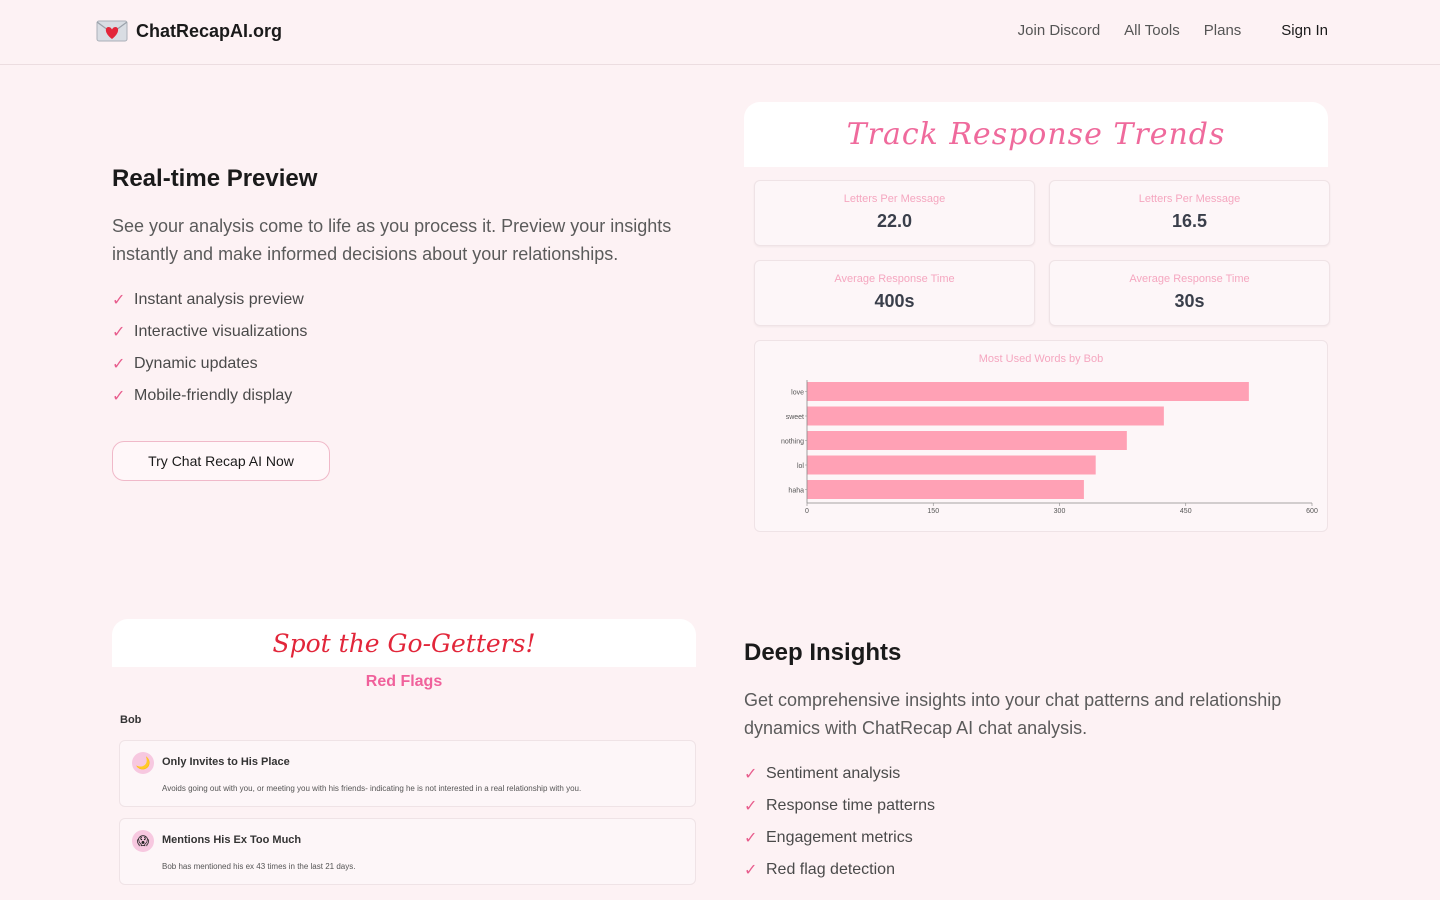  Describe the element at coordinates (112, 31) in the screenshot. I see `love-letter-icon` at that location.